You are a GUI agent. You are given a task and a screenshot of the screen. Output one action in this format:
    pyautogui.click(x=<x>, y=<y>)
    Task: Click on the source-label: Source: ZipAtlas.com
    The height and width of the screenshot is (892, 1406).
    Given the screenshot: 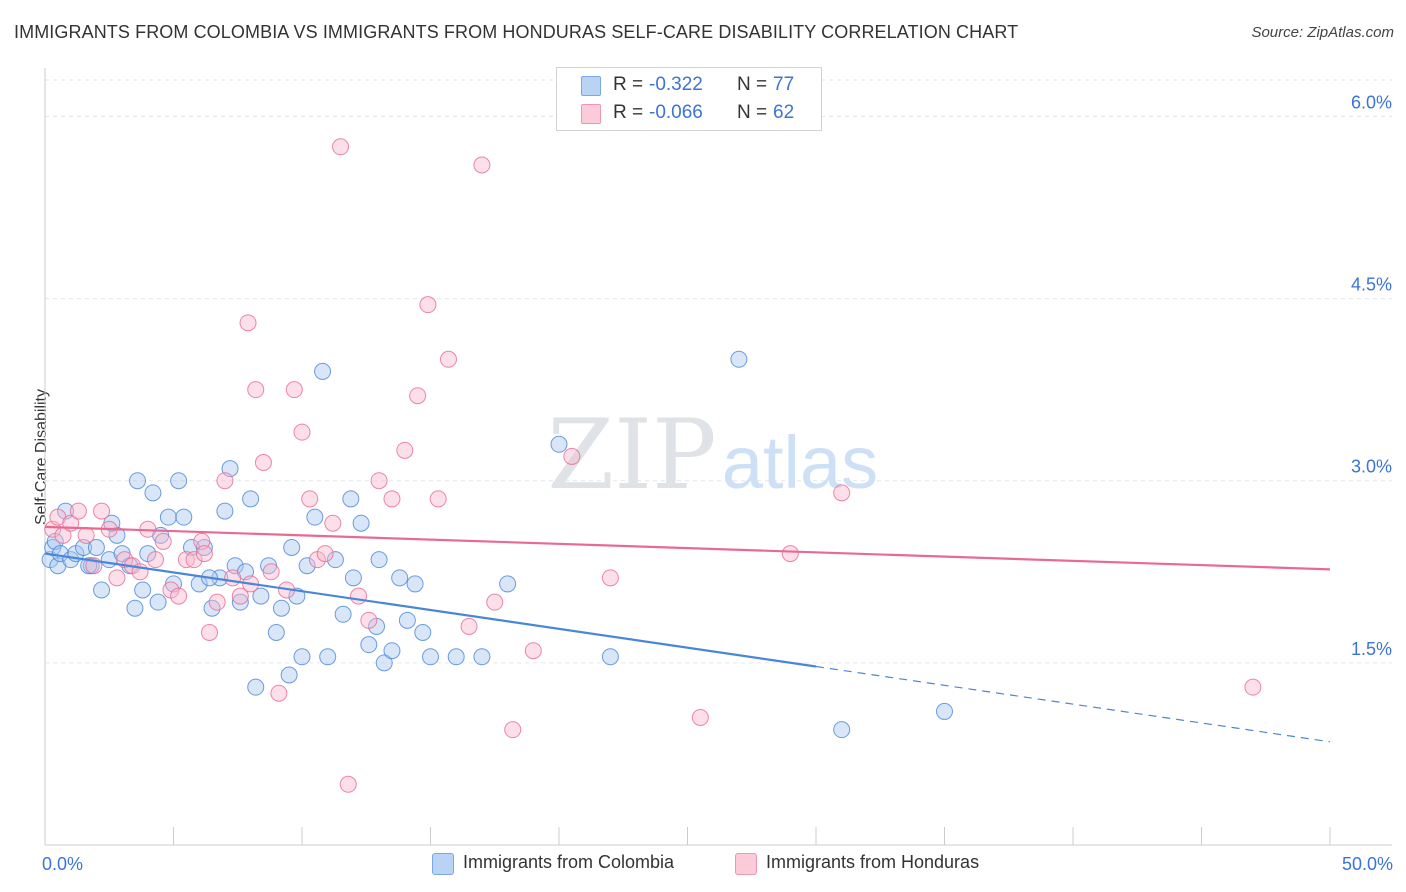 What is the action you would take?
    pyautogui.click(x=1322, y=32)
    